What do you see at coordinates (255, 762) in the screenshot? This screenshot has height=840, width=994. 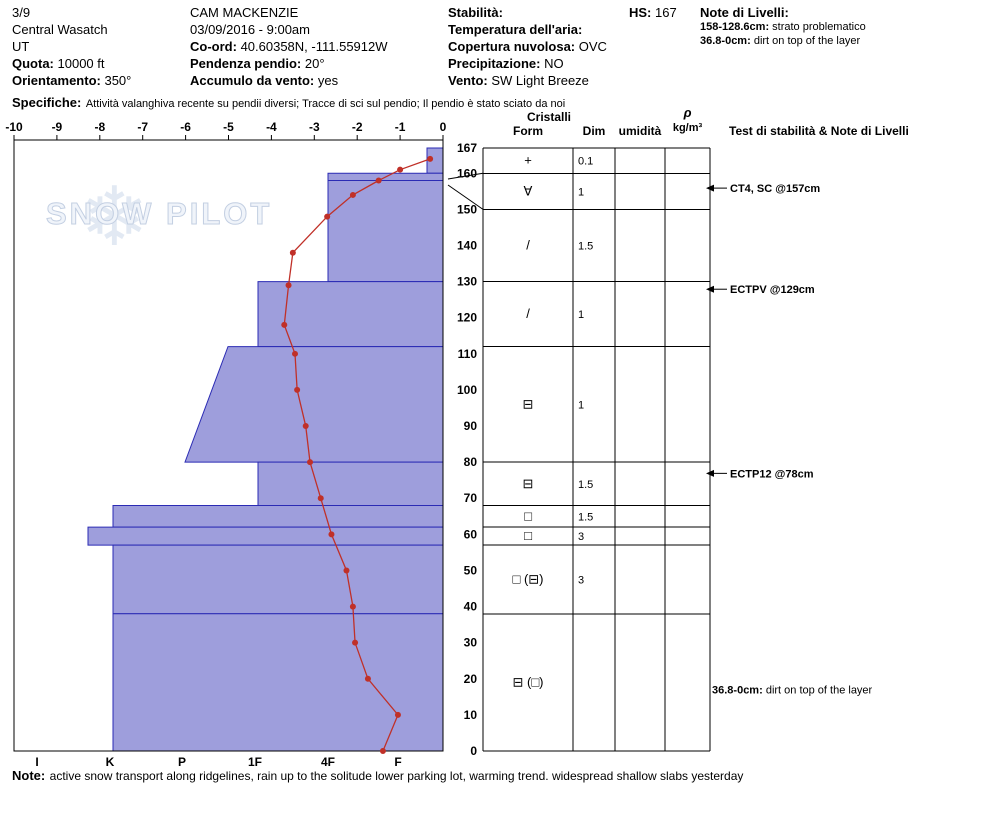 I see `hardness-label: 1F` at bounding box center [255, 762].